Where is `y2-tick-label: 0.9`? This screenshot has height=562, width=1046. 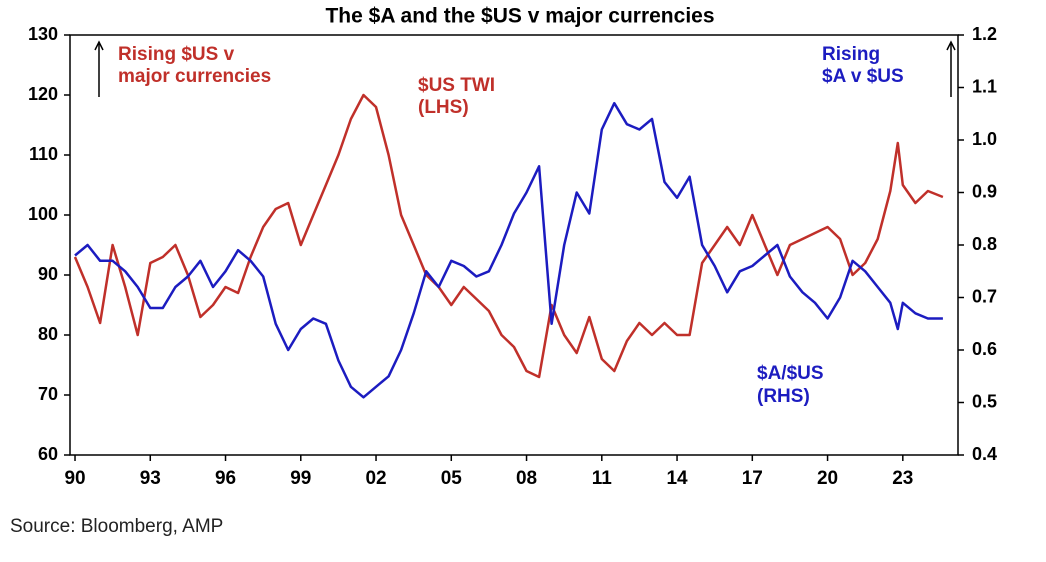
y2-tick-label: 0.9 is located at coordinates (984, 191).